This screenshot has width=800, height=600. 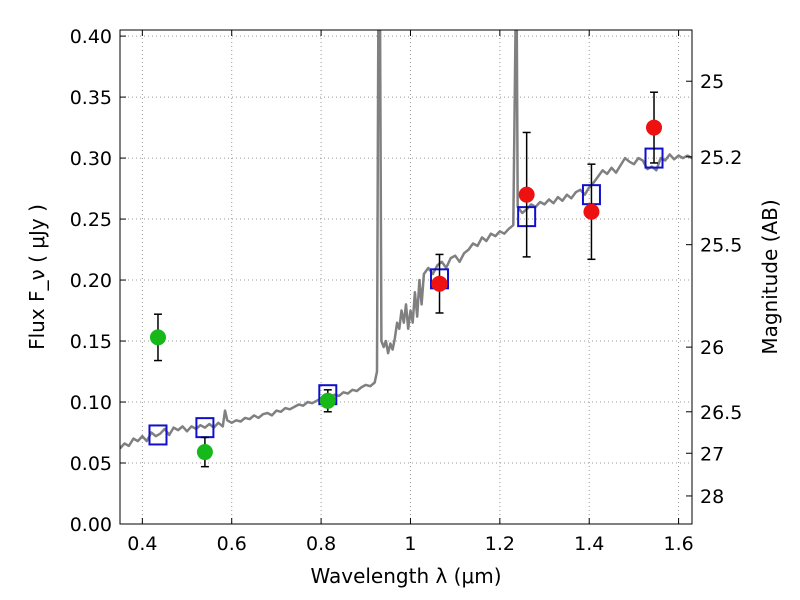 What do you see at coordinates (91, 464) in the screenshot?
I see `y-tick-label: 0.05` at bounding box center [91, 464].